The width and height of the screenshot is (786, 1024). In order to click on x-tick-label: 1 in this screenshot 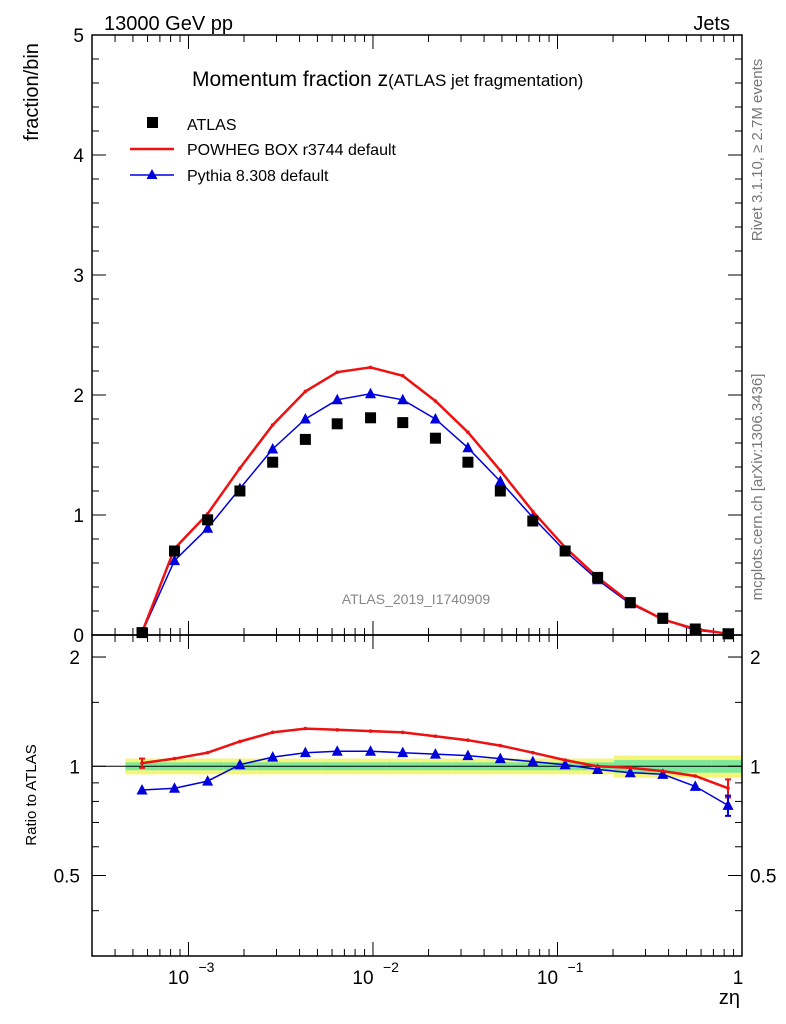, I will do `click(738, 978)`.